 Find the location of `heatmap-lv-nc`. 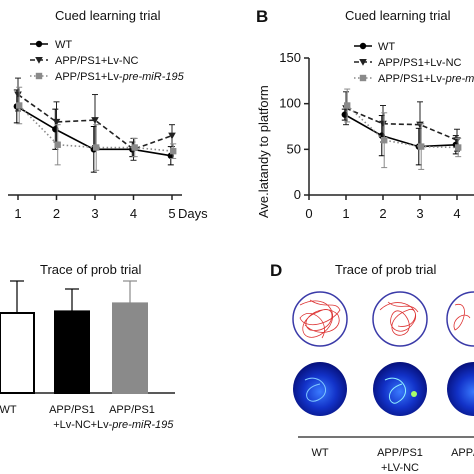

heatmap-lv-nc is located at coordinates (400, 389).